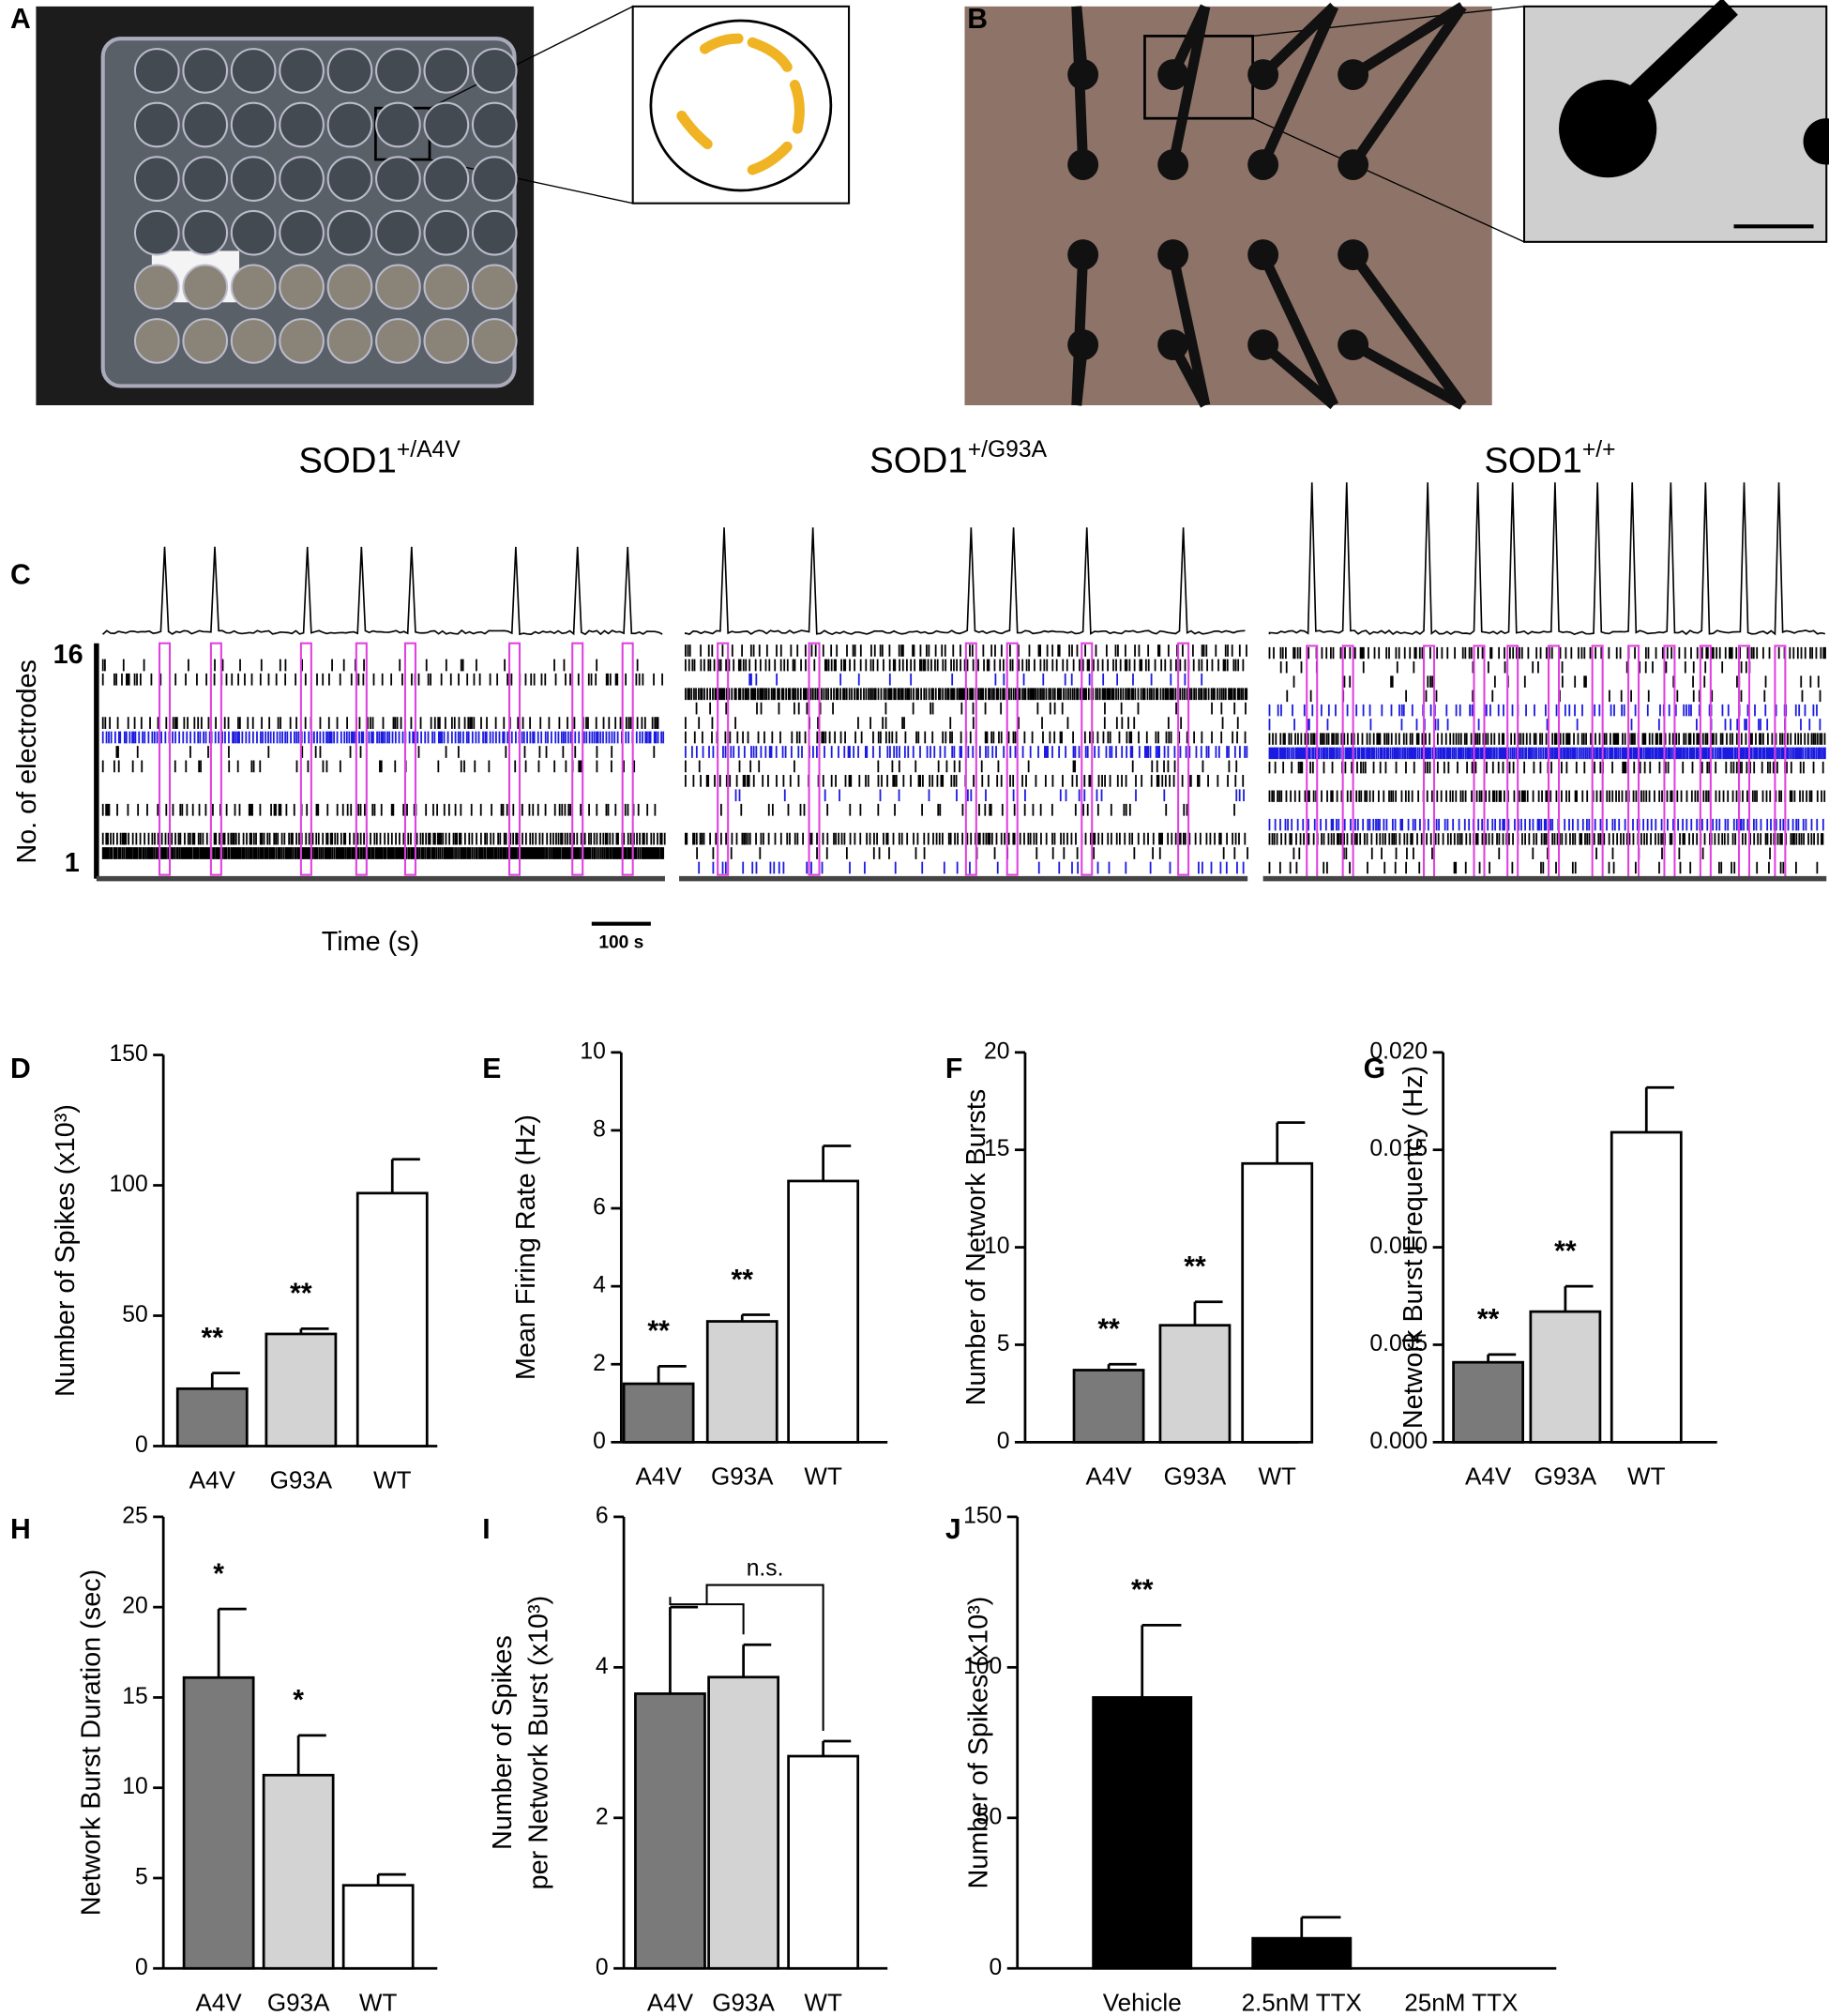 The width and height of the screenshot is (1829, 2016). I want to click on photo-background, so click(1228, 205).